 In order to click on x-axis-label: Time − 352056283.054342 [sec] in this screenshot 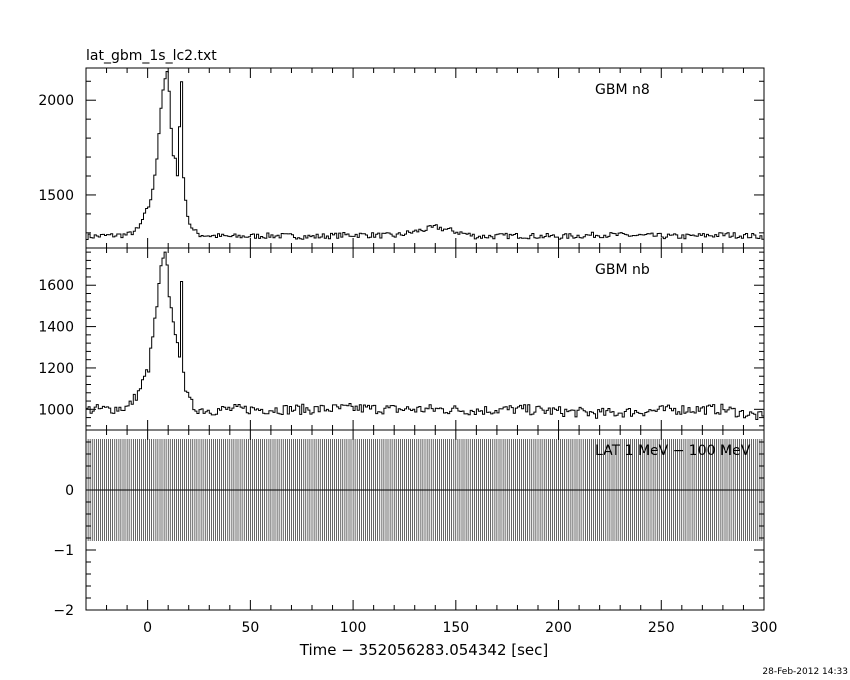, I will do `click(424, 650)`.